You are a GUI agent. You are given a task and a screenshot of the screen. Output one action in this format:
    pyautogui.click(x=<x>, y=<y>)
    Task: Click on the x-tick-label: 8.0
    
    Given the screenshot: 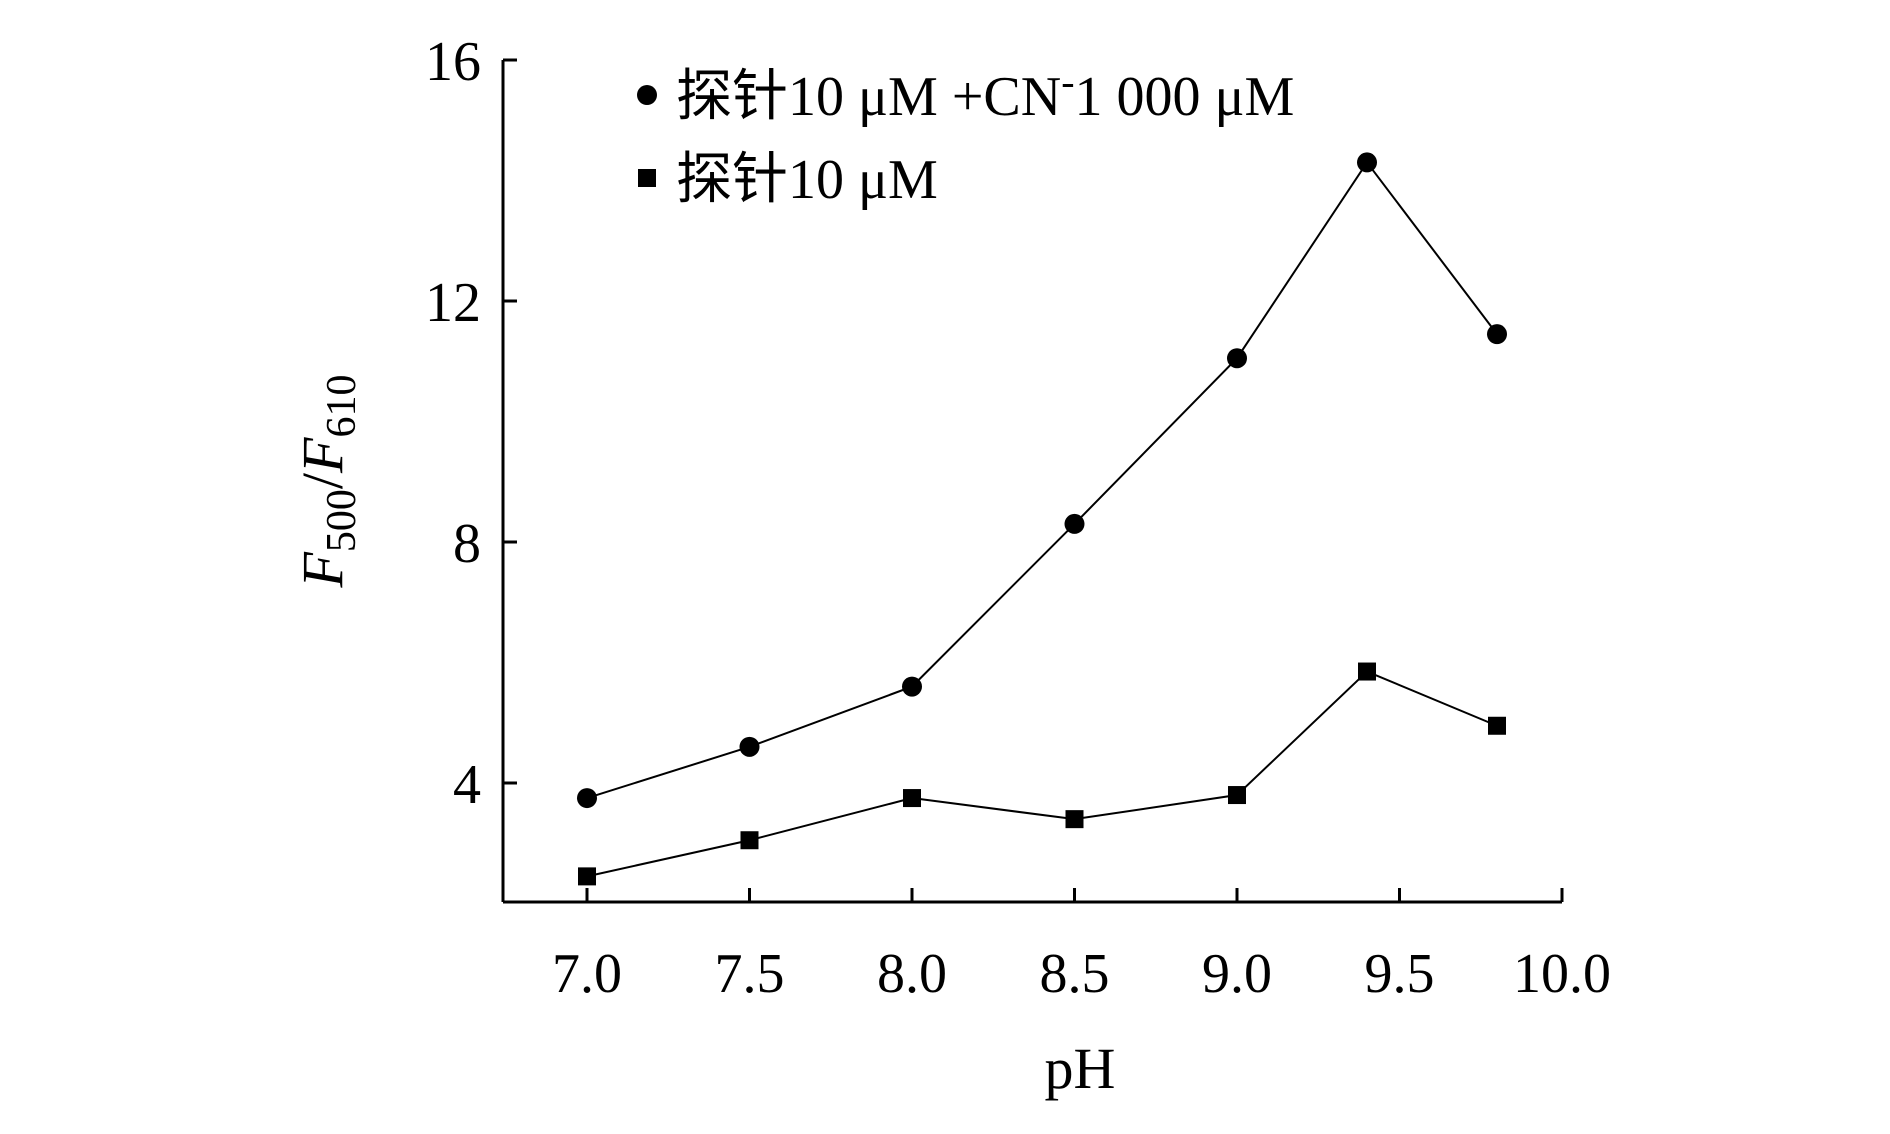 What is the action you would take?
    pyautogui.click(x=912, y=974)
    